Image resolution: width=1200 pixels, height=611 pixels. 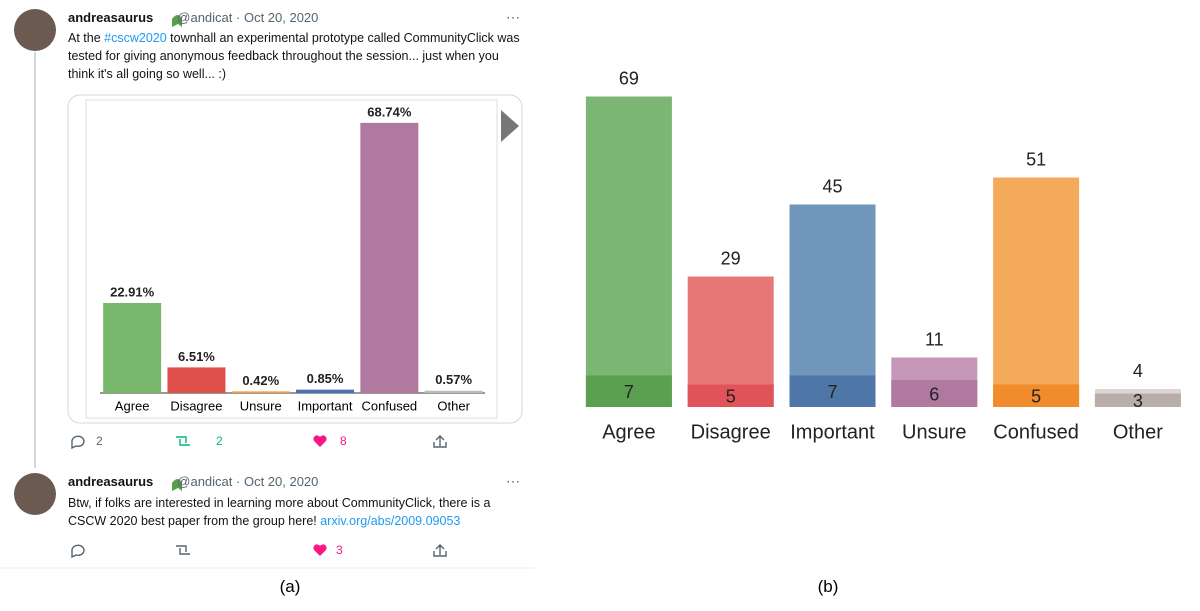 What do you see at coordinates (219, 441) in the screenshot?
I see `retweet-count: 2` at bounding box center [219, 441].